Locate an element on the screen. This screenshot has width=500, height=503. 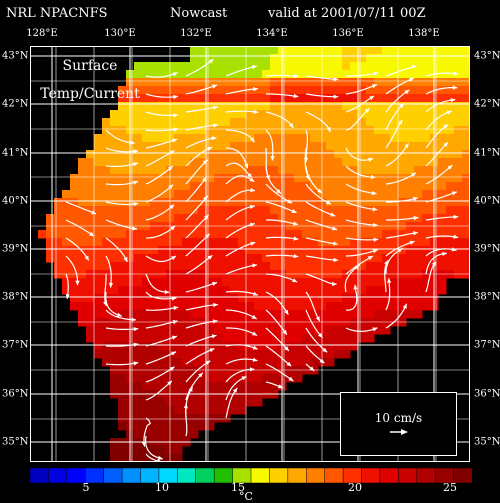
colorbar-unit: °C is located at coordinates (246, 496).